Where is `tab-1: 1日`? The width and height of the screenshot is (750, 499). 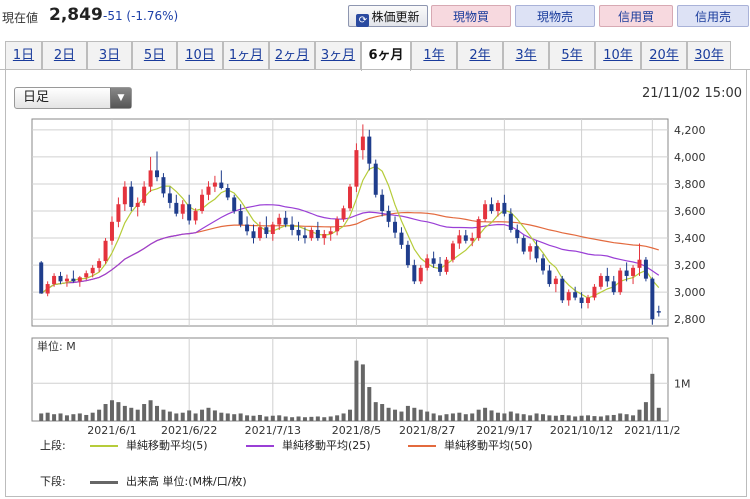 tab-1: 1日 is located at coordinates (23, 55).